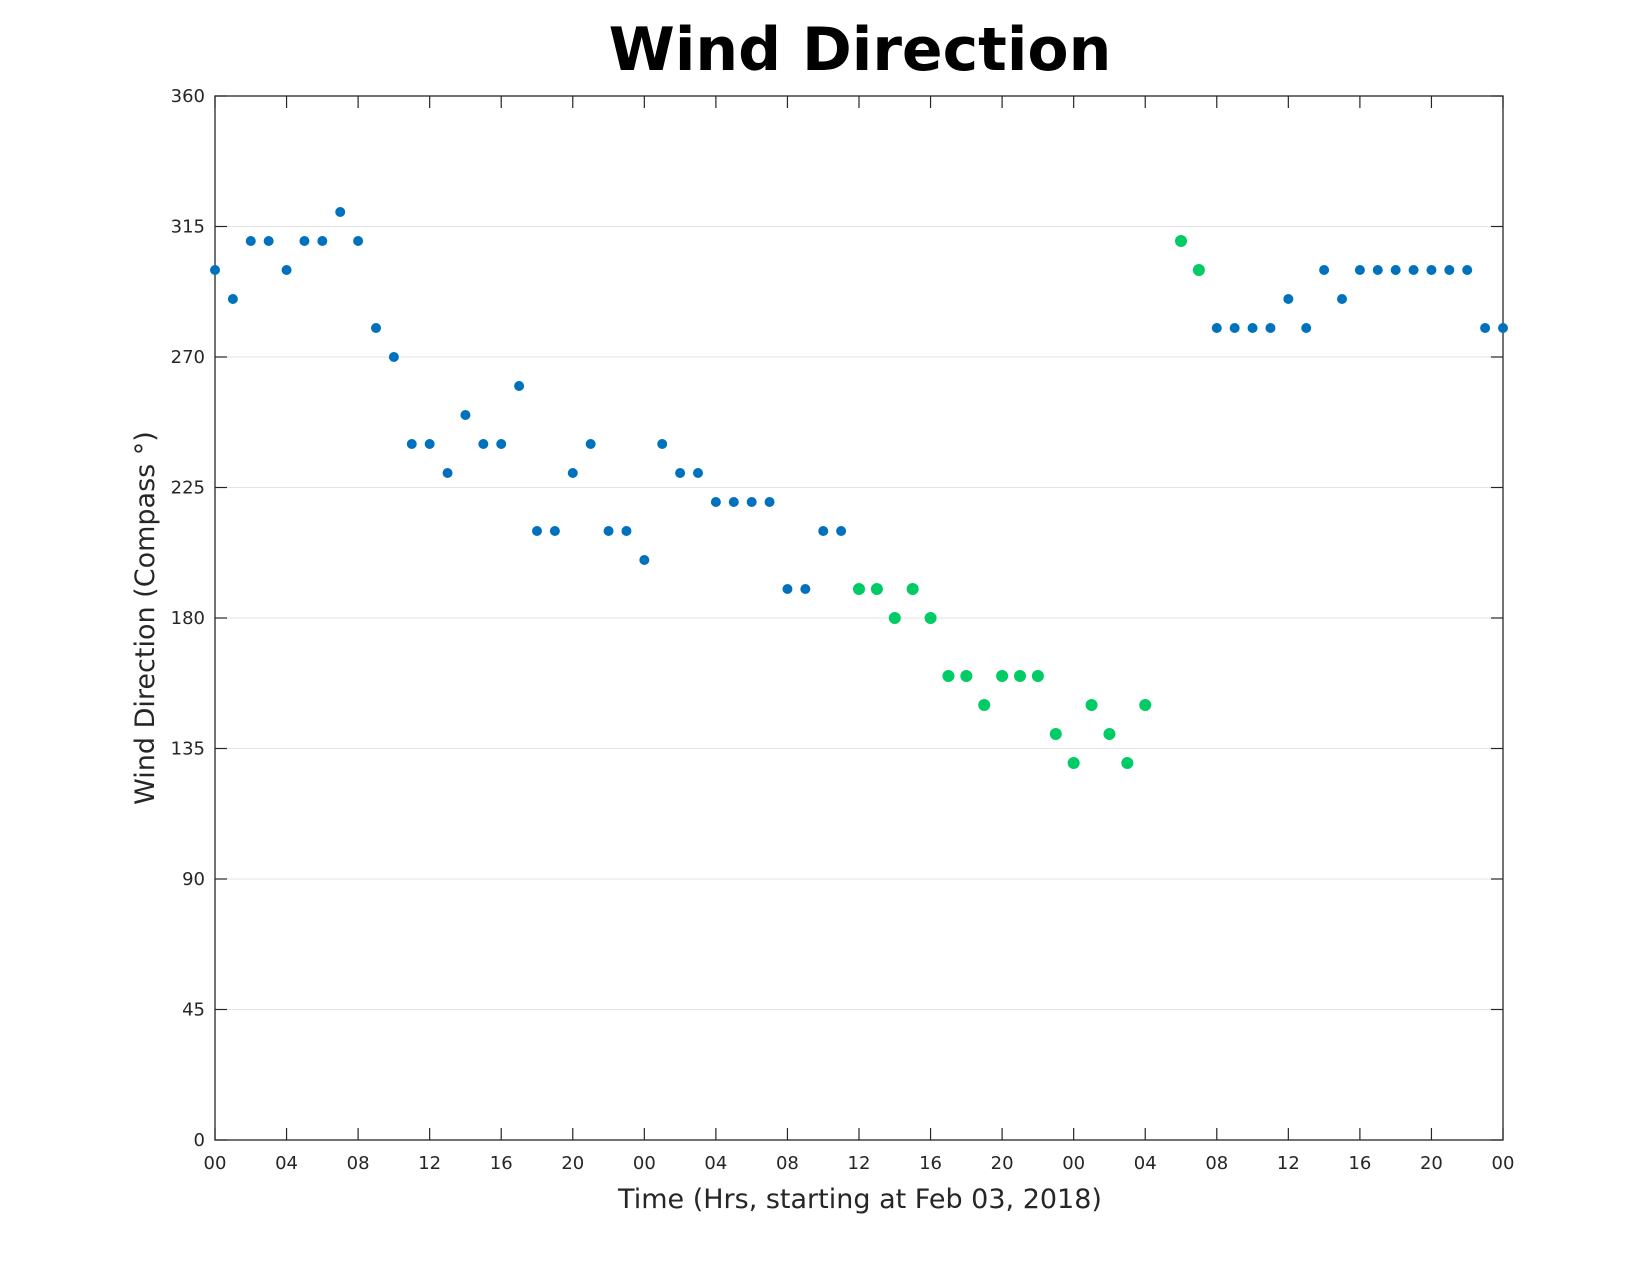 The height and width of the screenshot is (1275, 1650). What do you see at coordinates (188, 96) in the screenshot?
I see `y-tick-label: 360` at bounding box center [188, 96].